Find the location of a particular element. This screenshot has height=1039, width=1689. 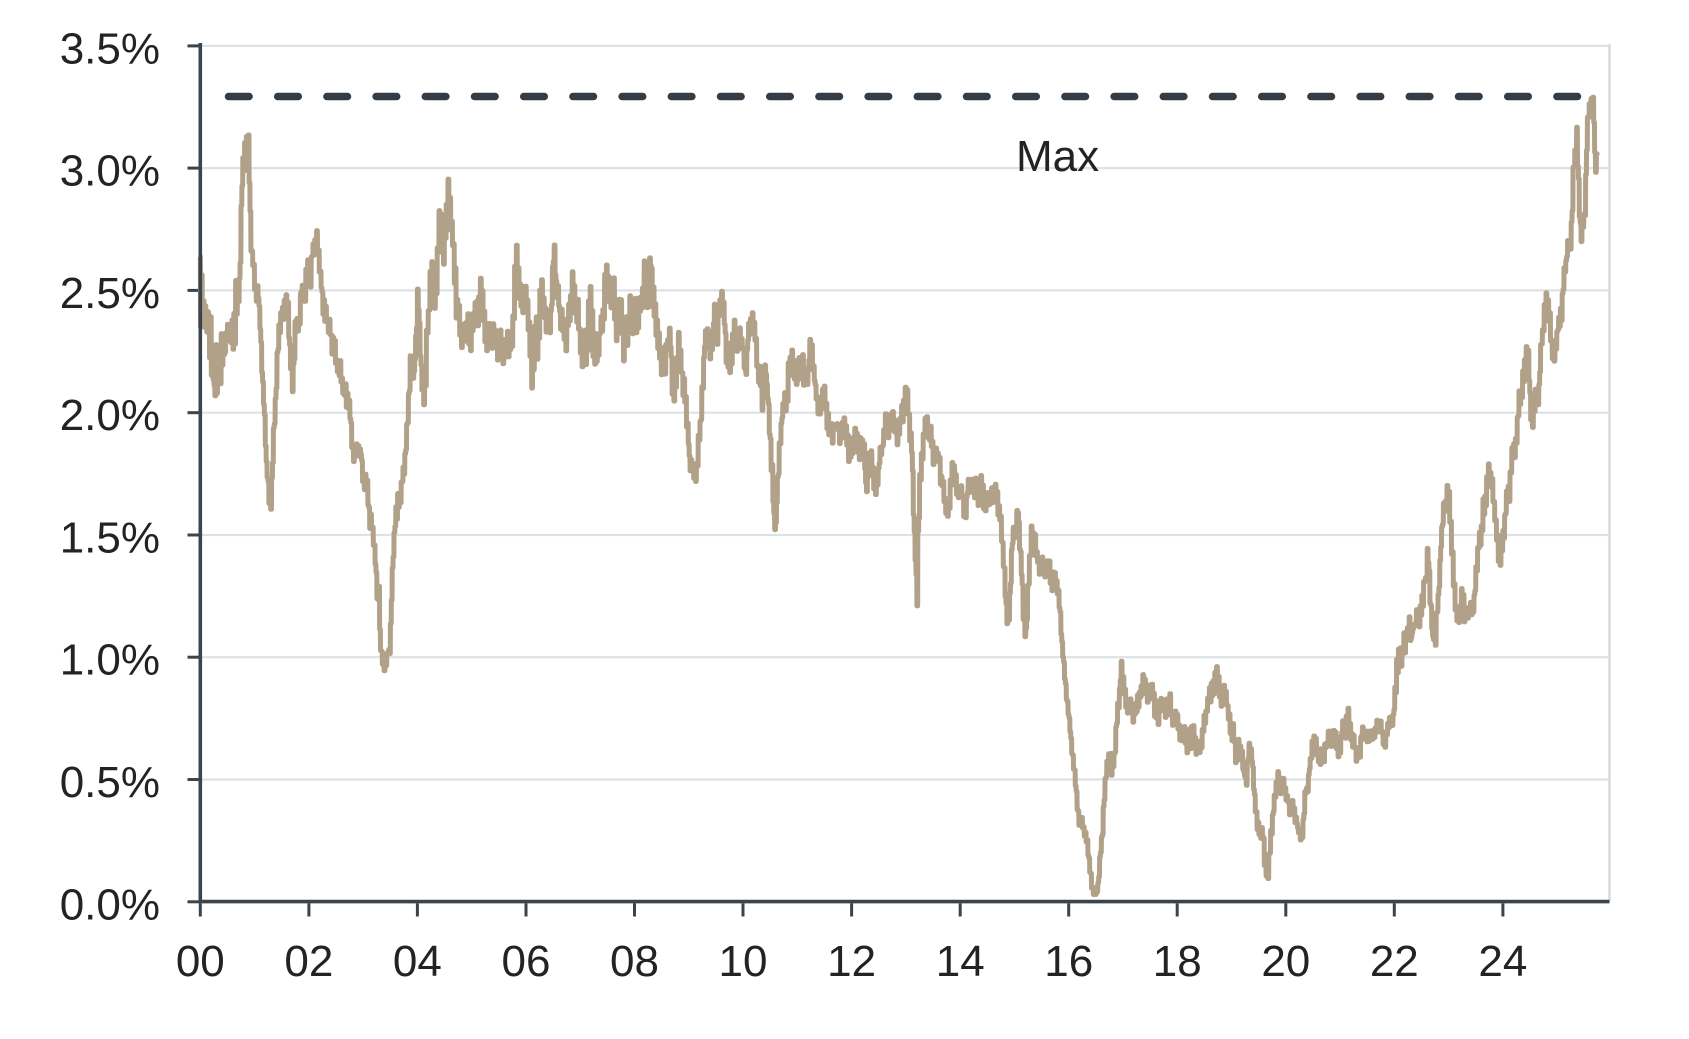

svg-text: 02 is located at coordinates (308, 961).